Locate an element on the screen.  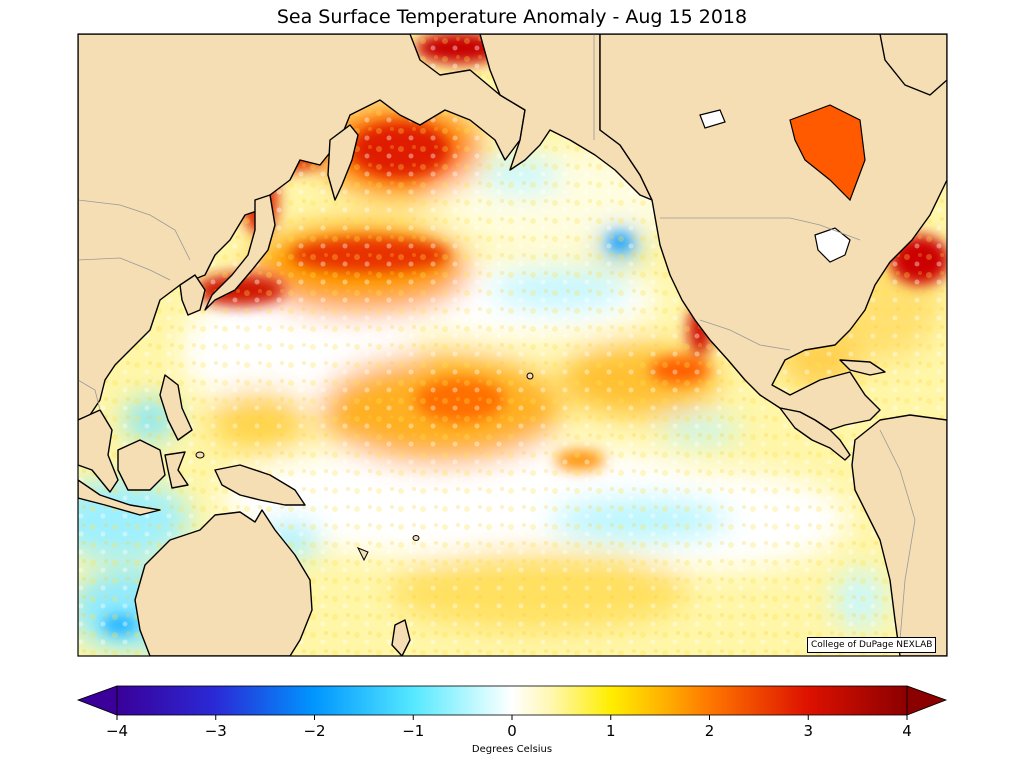
inland-water is located at coordinates (782, 183).